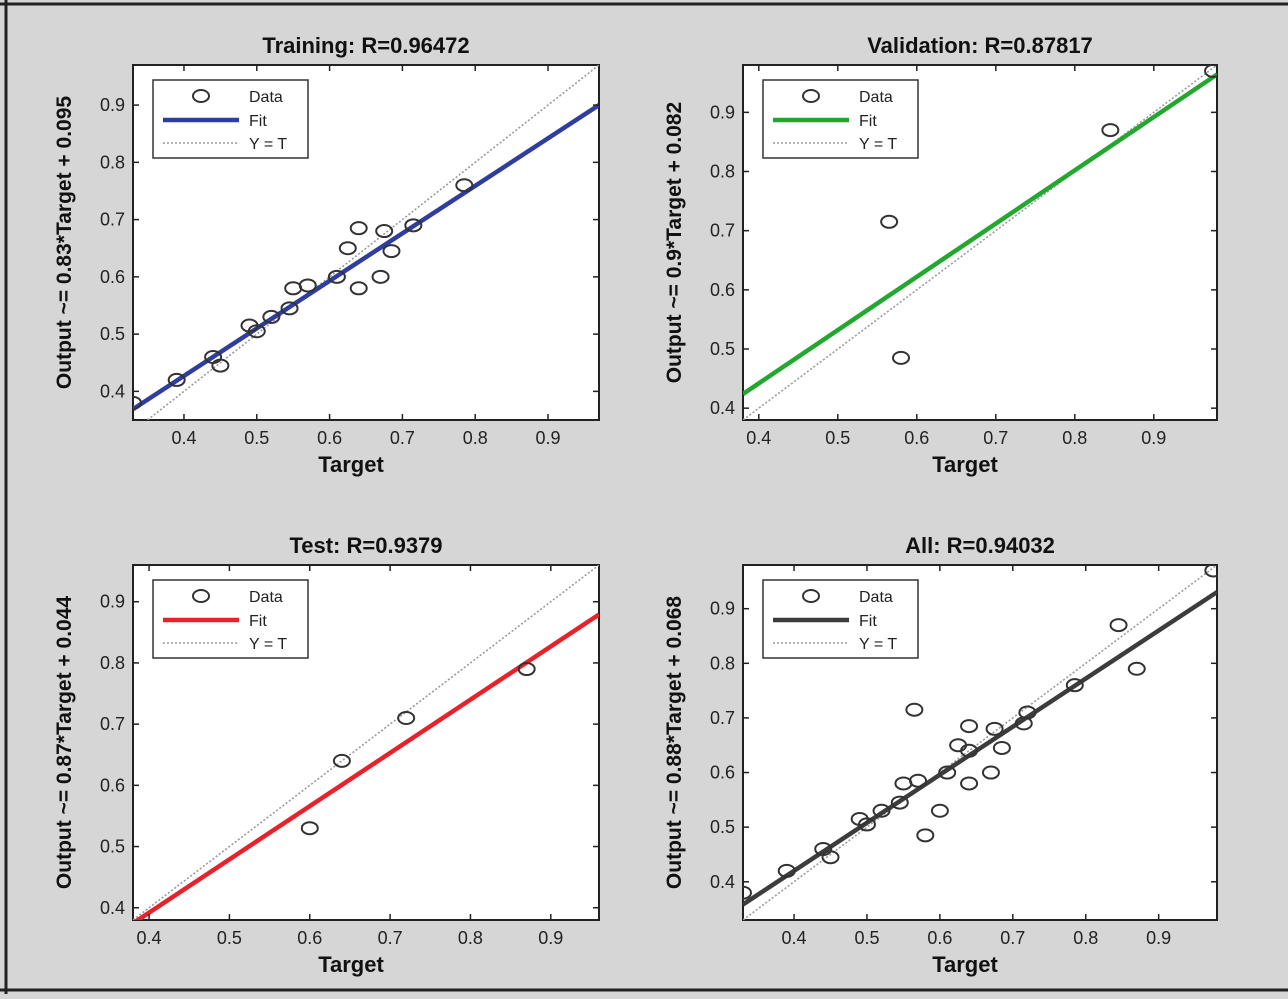 This screenshot has height=999, width=1288. What do you see at coordinates (758, 438) in the screenshot?
I see `validation-x-tick-label: 0.4` at bounding box center [758, 438].